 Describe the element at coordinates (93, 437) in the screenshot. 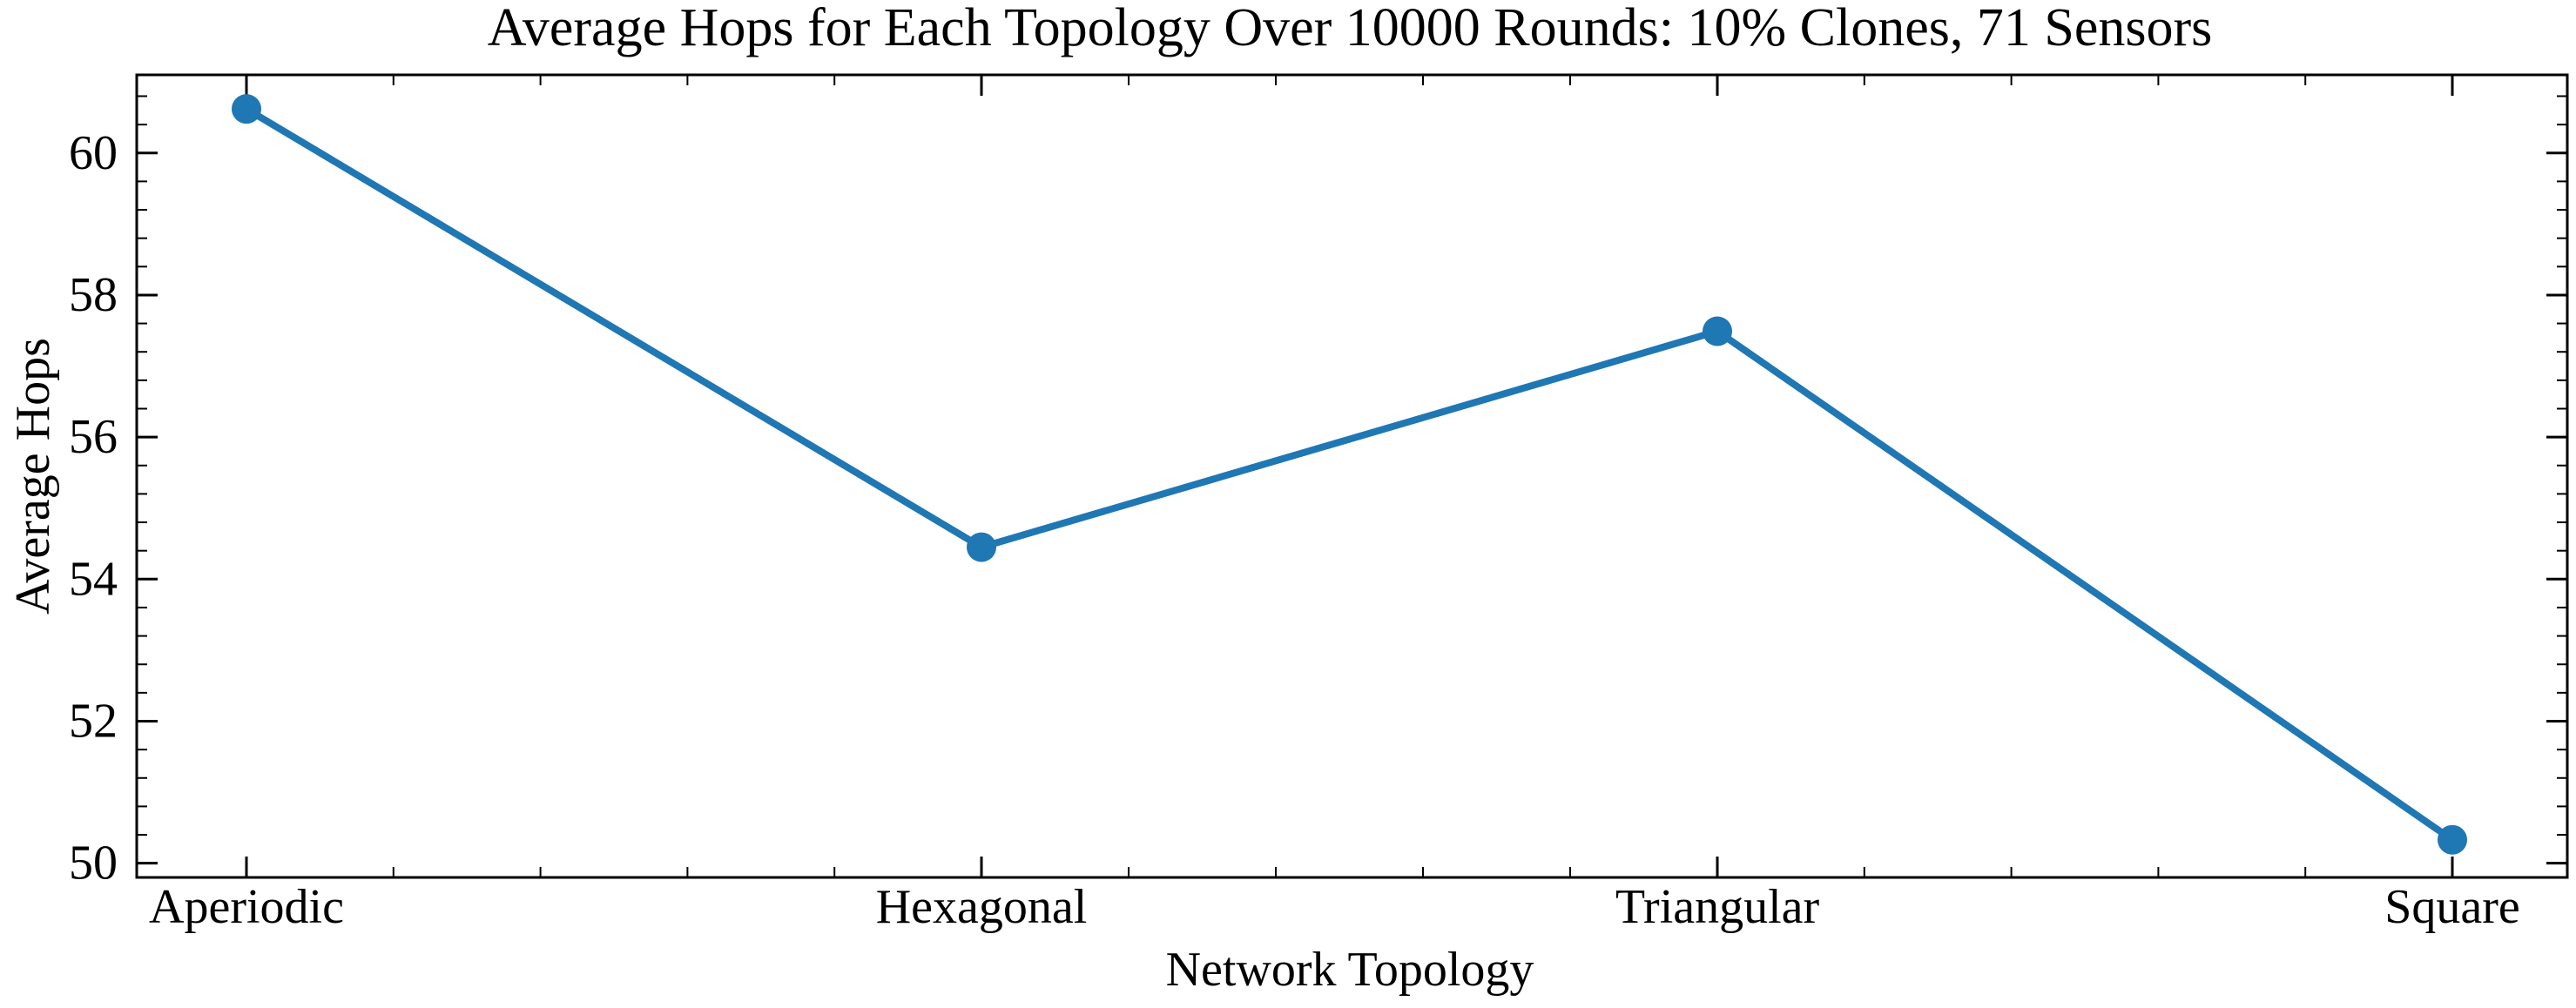

I see `y-tick-label: 56` at that location.